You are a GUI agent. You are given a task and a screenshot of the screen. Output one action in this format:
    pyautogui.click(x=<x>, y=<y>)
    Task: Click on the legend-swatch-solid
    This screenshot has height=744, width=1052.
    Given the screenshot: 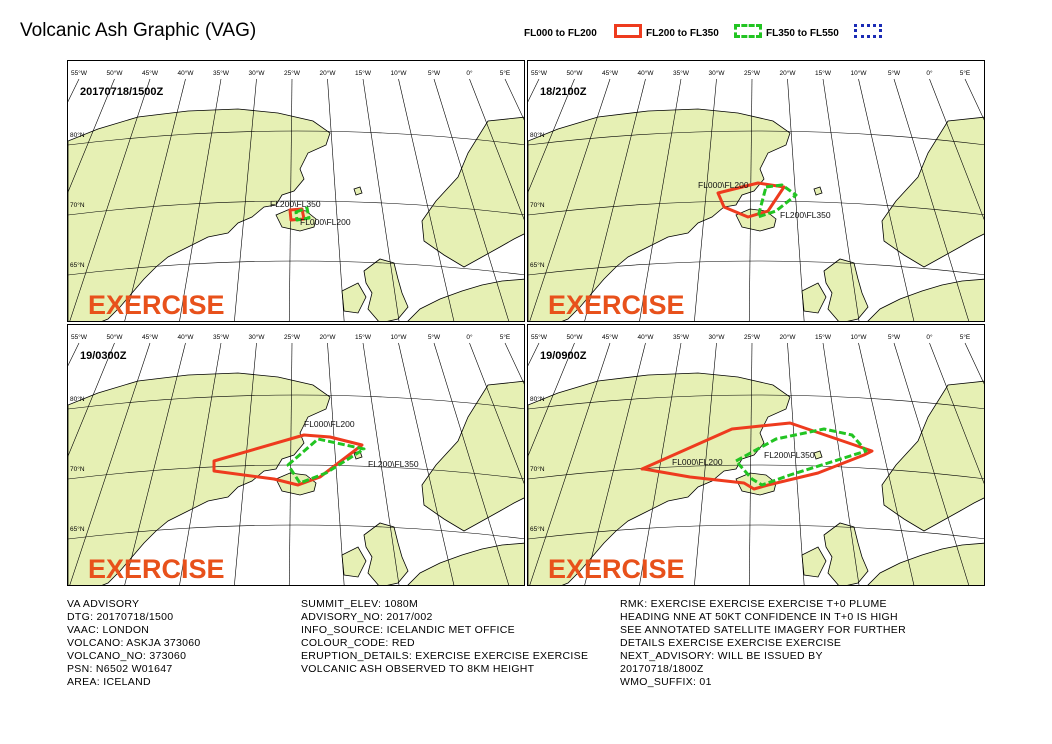 What is the action you would take?
    pyautogui.click(x=628, y=31)
    